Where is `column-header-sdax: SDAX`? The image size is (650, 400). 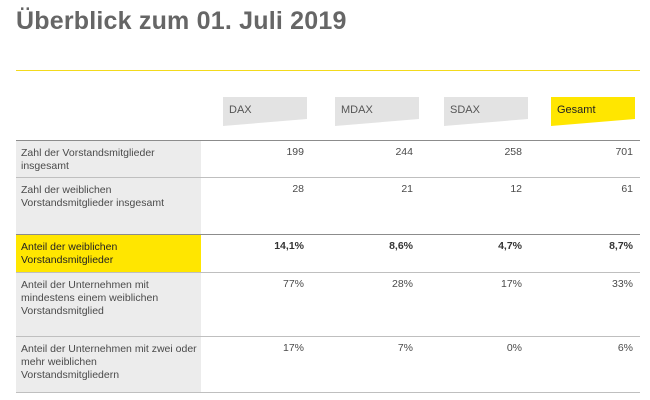 column-header-sdax: SDAX is located at coordinates (486, 111).